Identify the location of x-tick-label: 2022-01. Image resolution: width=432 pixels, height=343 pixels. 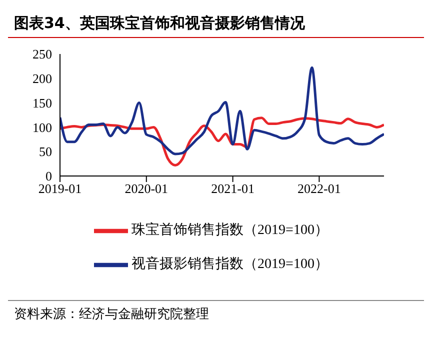
(319, 188).